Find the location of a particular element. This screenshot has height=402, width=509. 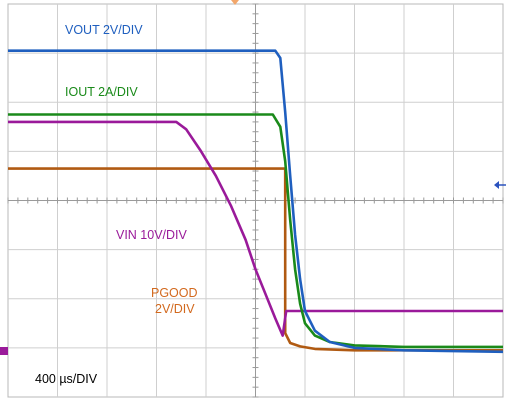

channel-ground-marker-icon is located at coordinates (4, 351).